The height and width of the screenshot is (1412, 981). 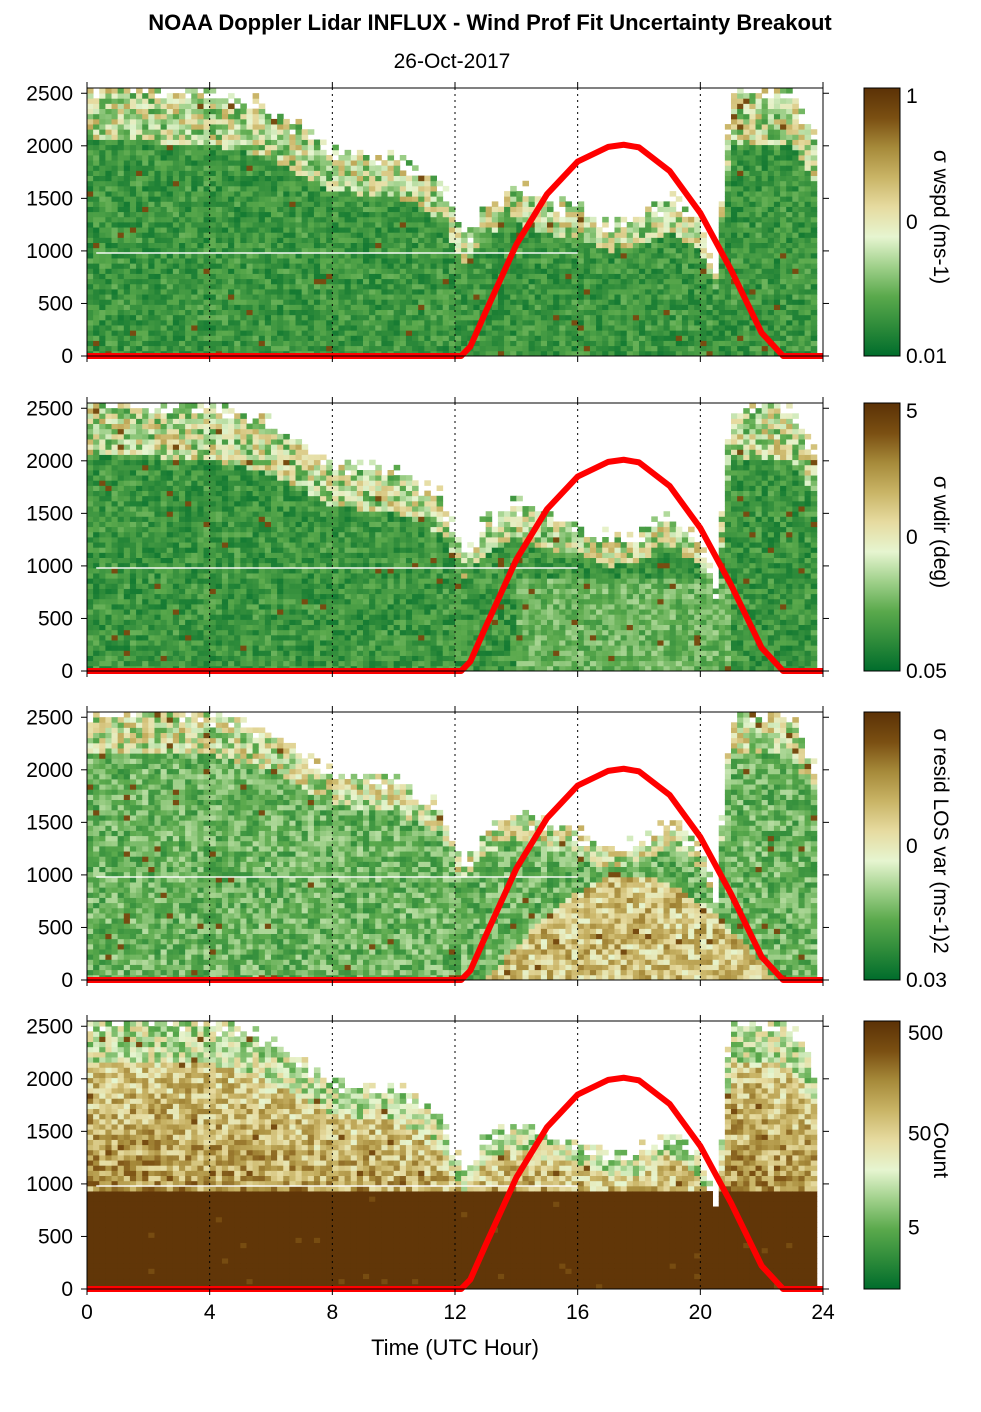 What do you see at coordinates (912, 222) in the screenshot?
I see `colorbar-tick-label: 0` at bounding box center [912, 222].